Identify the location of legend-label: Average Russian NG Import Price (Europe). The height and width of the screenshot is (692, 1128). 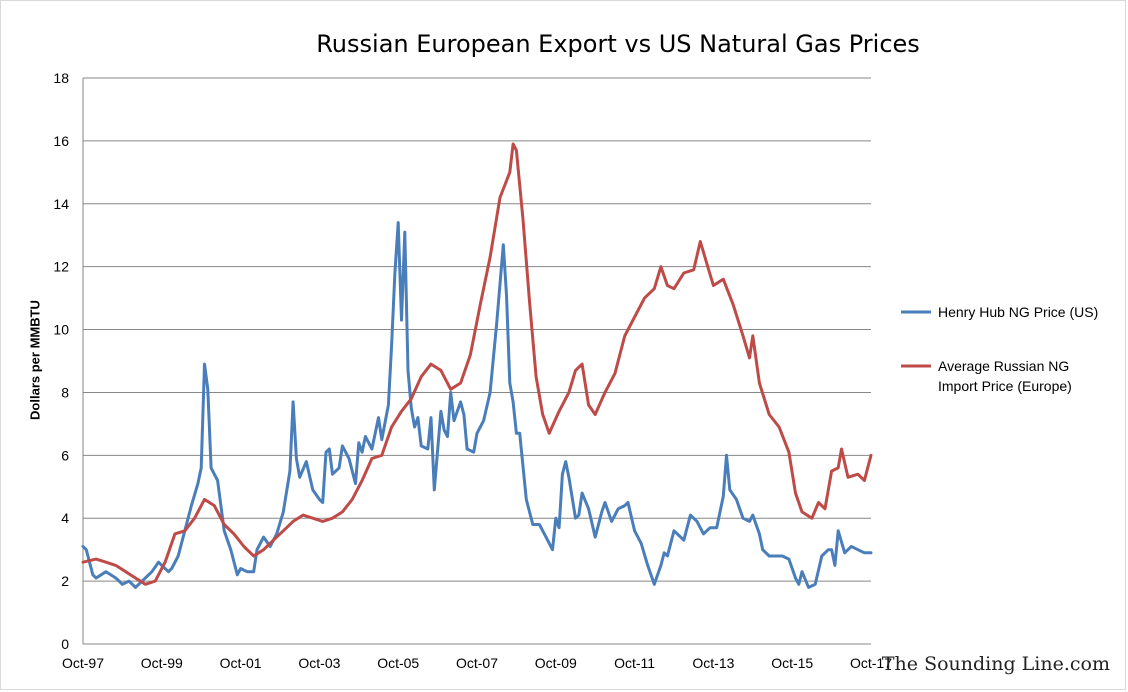
(1005, 376).